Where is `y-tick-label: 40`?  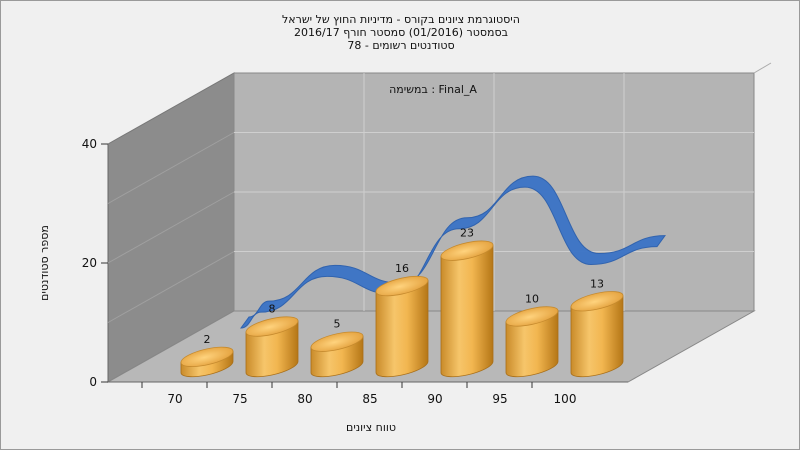 y-tick-label: 40 is located at coordinates (89, 144).